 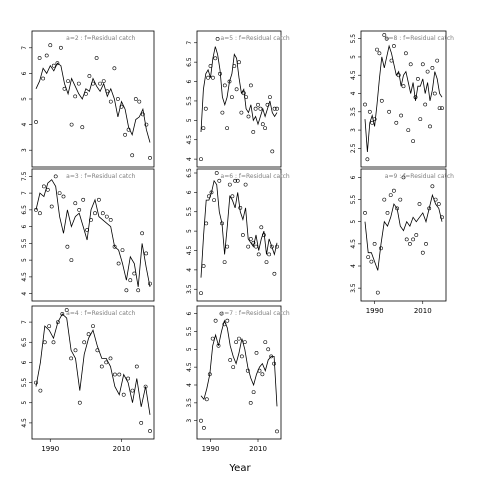 I want to click on panel-1: 4 4.5 5 5.5 6 6.5 7 a=5 : f=Residual catch, so click(x=238, y=99).